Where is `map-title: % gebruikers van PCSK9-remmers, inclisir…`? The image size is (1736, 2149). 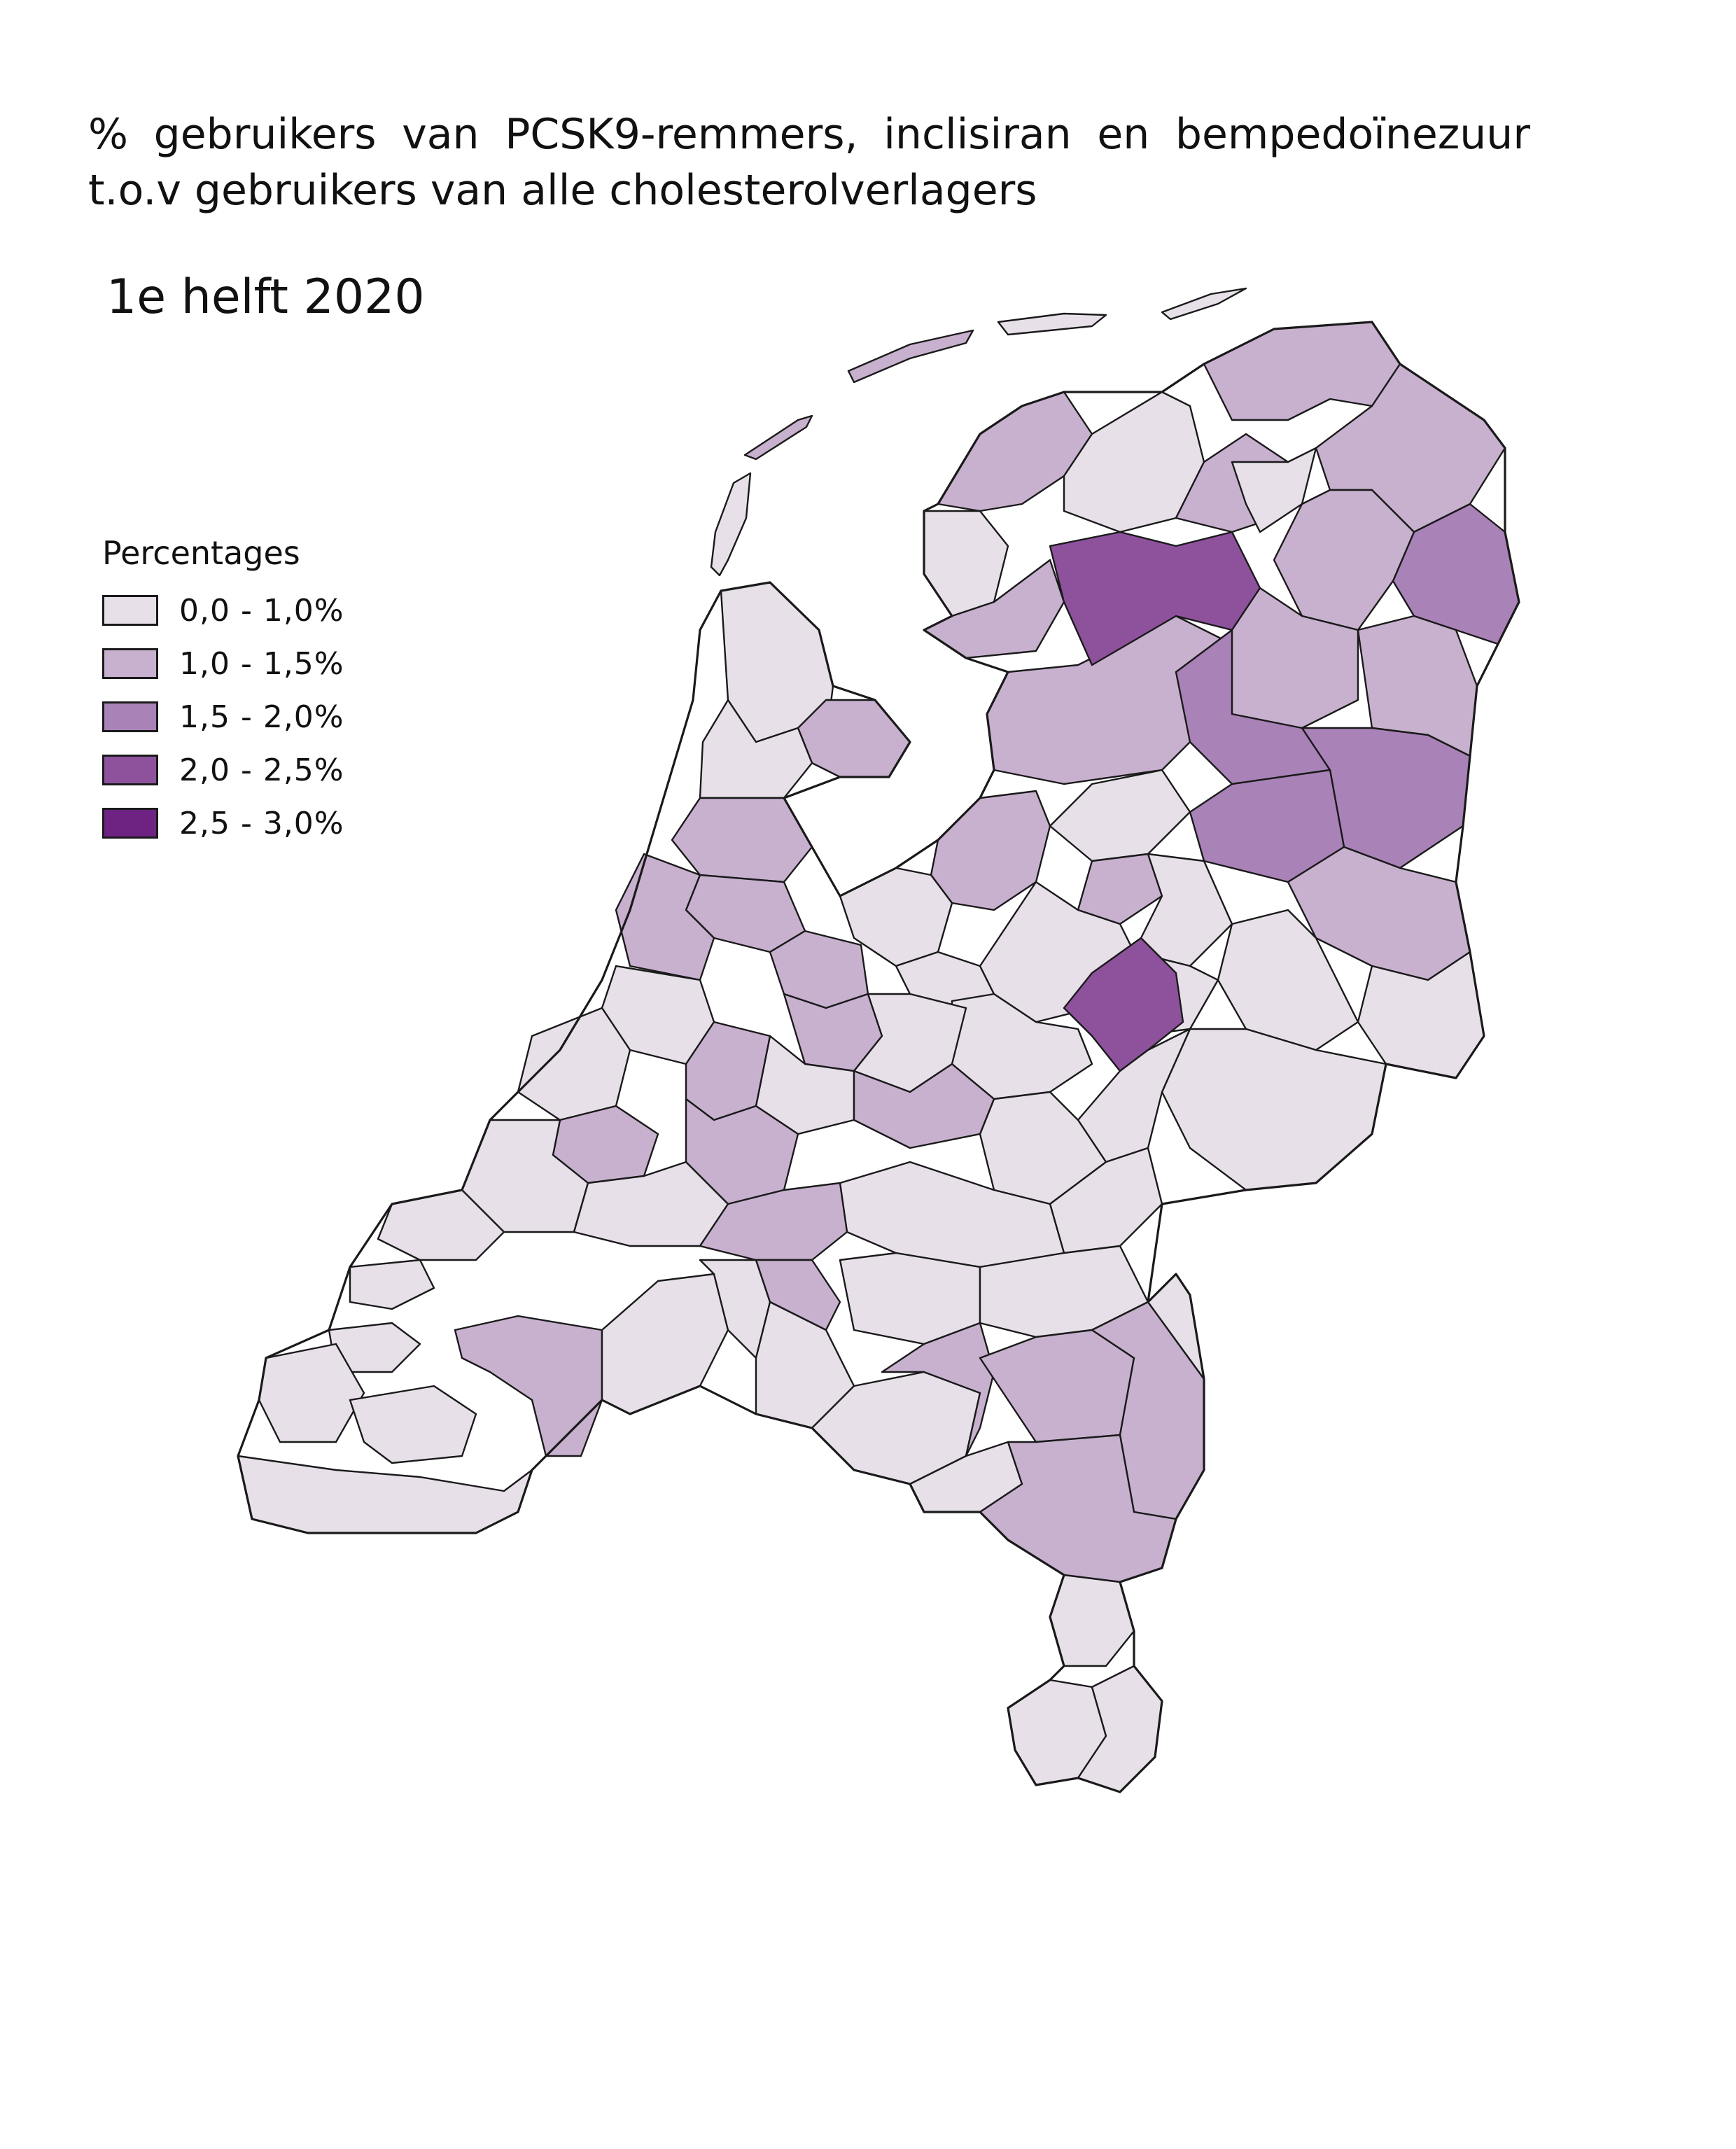 map-title: % gebruikers van PCSK9-remmers, inclisir… is located at coordinates (809, 162).